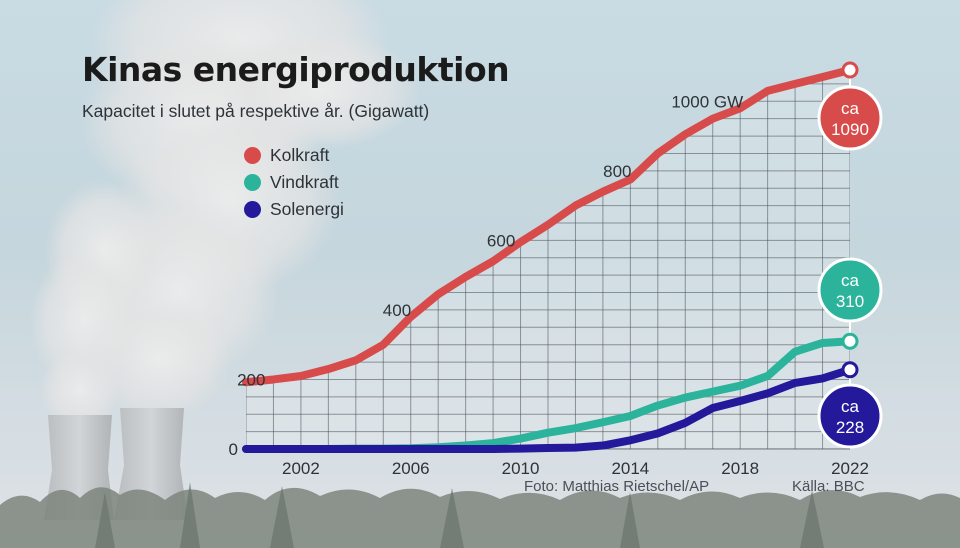  I want to click on x-tick-label: 2022, so click(850, 468).